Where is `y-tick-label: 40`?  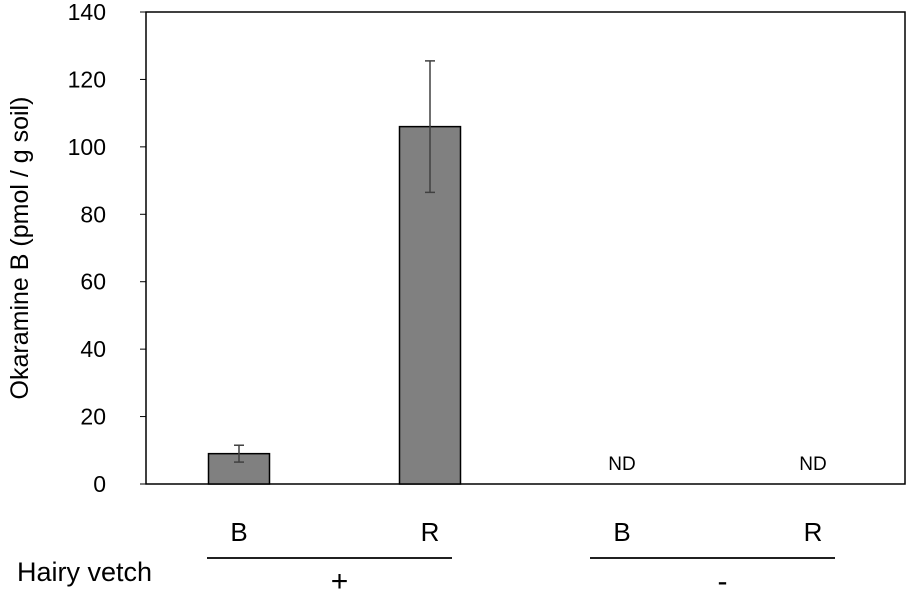 y-tick-label: 40 is located at coordinates (93, 349).